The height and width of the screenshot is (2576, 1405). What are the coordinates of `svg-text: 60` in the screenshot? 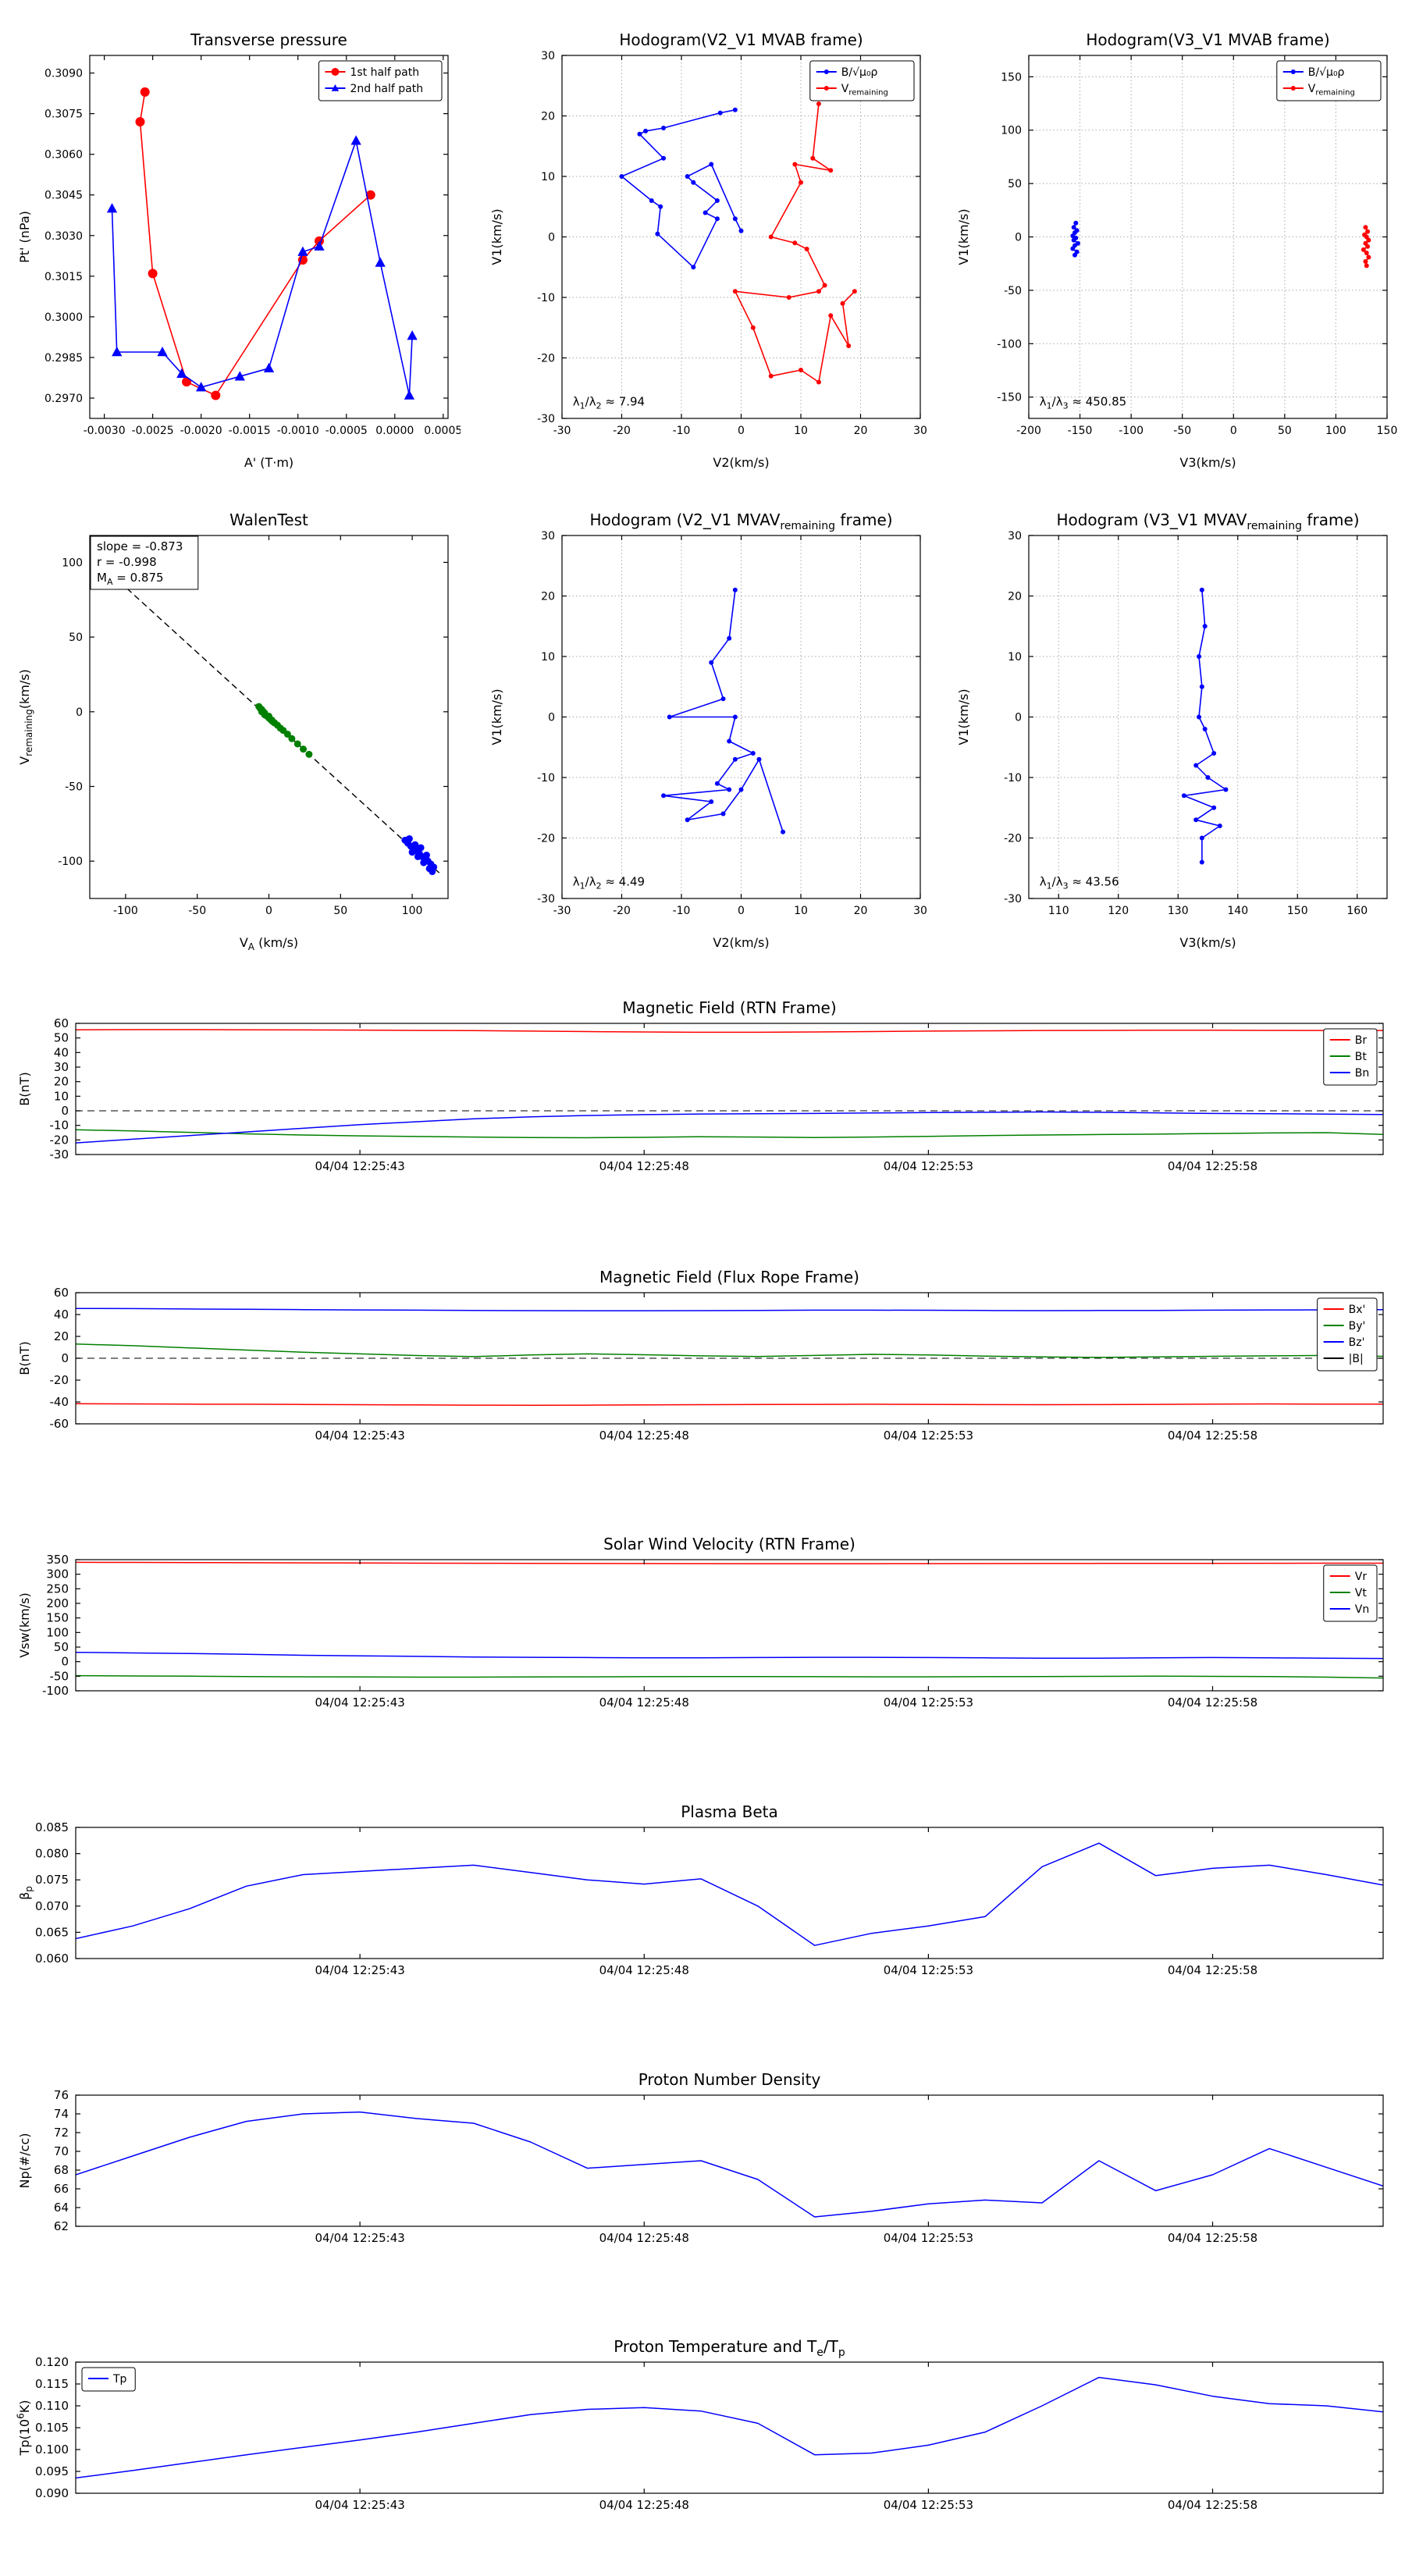 It's located at (61, 1293).